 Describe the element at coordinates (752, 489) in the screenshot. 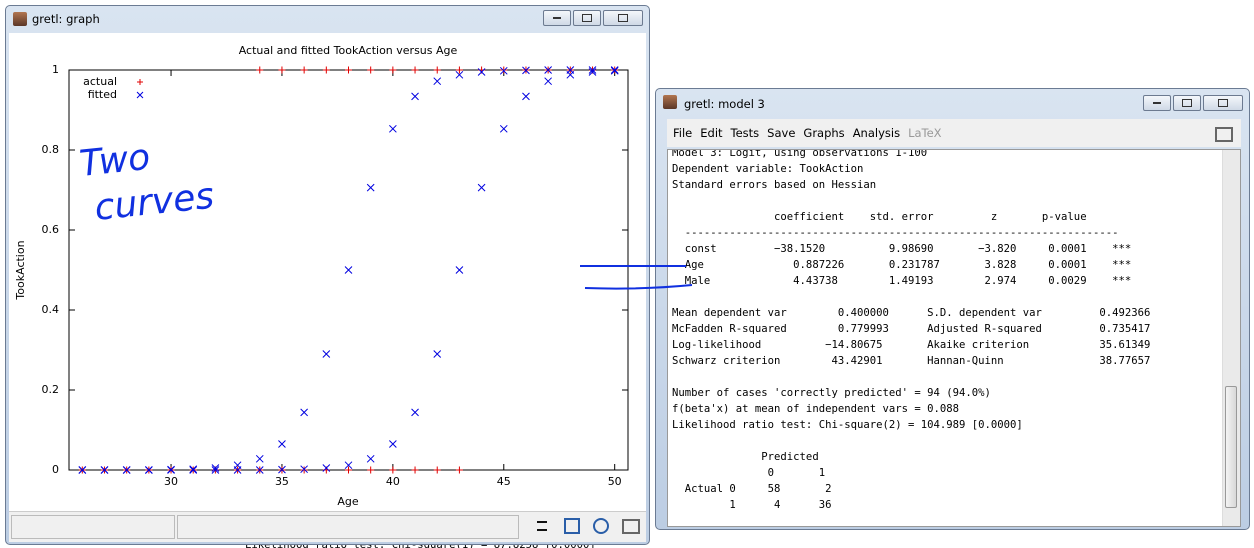

I see `output-line: Actual 0 58 2` at that location.